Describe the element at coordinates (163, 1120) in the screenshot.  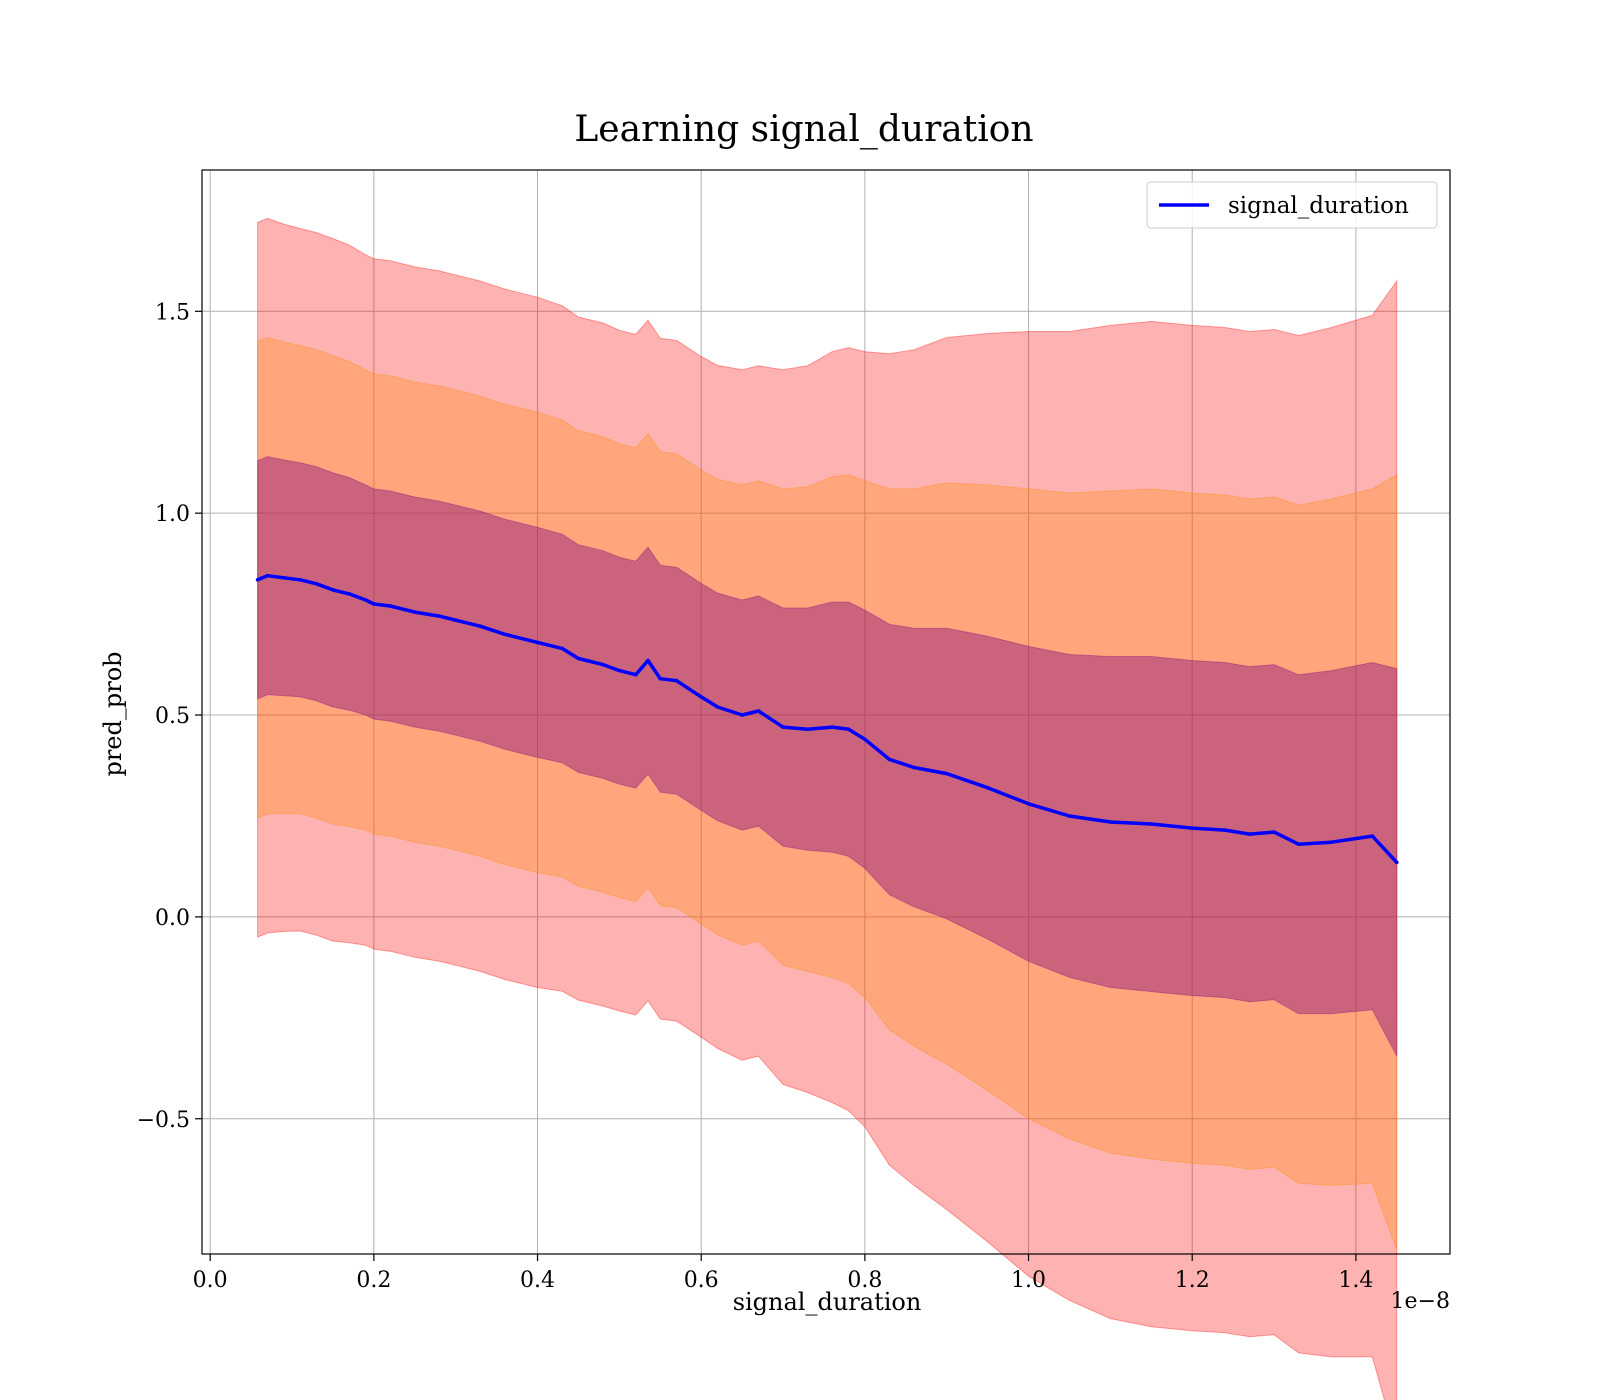
I see `y-tick-label: −0.5` at that location.